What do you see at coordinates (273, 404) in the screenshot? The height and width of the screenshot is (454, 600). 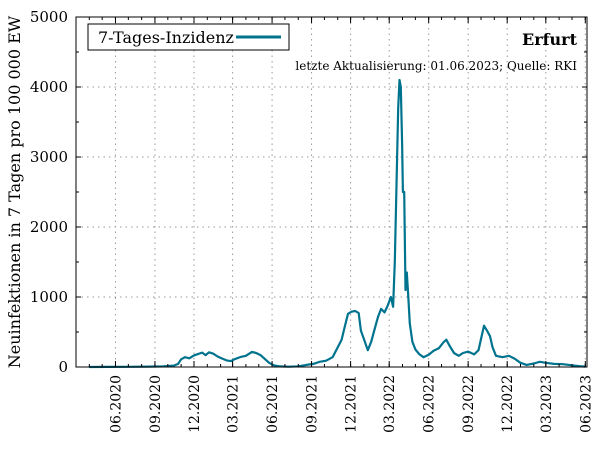 I see `x-tick-label: 06.2021` at bounding box center [273, 404].